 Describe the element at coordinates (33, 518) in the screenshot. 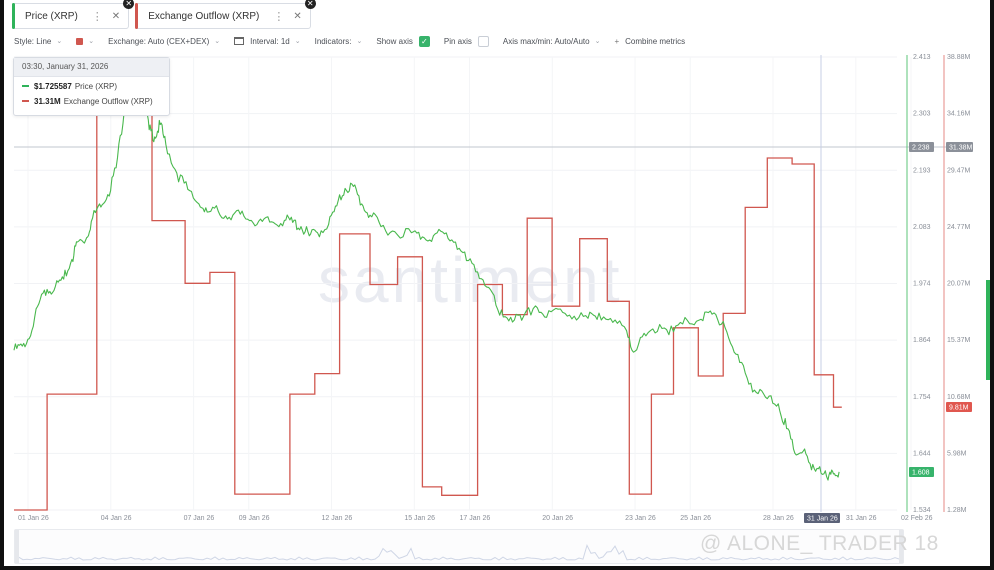

I see `x-tick-label: 01 Jan 26` at that location.